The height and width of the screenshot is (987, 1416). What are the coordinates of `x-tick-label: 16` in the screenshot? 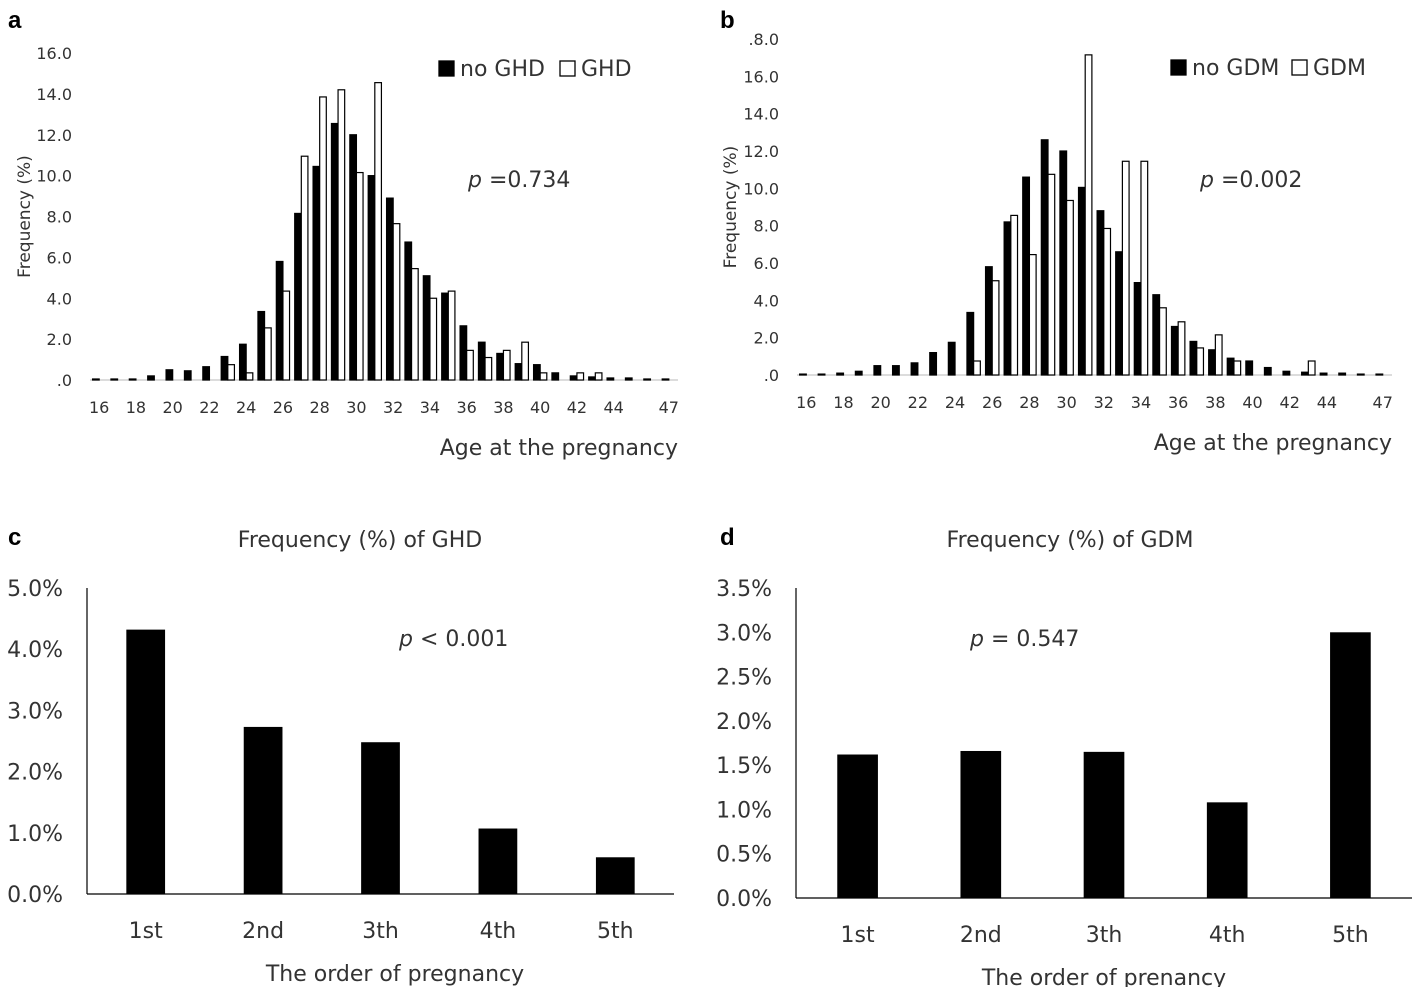 It's located at (99, 407).